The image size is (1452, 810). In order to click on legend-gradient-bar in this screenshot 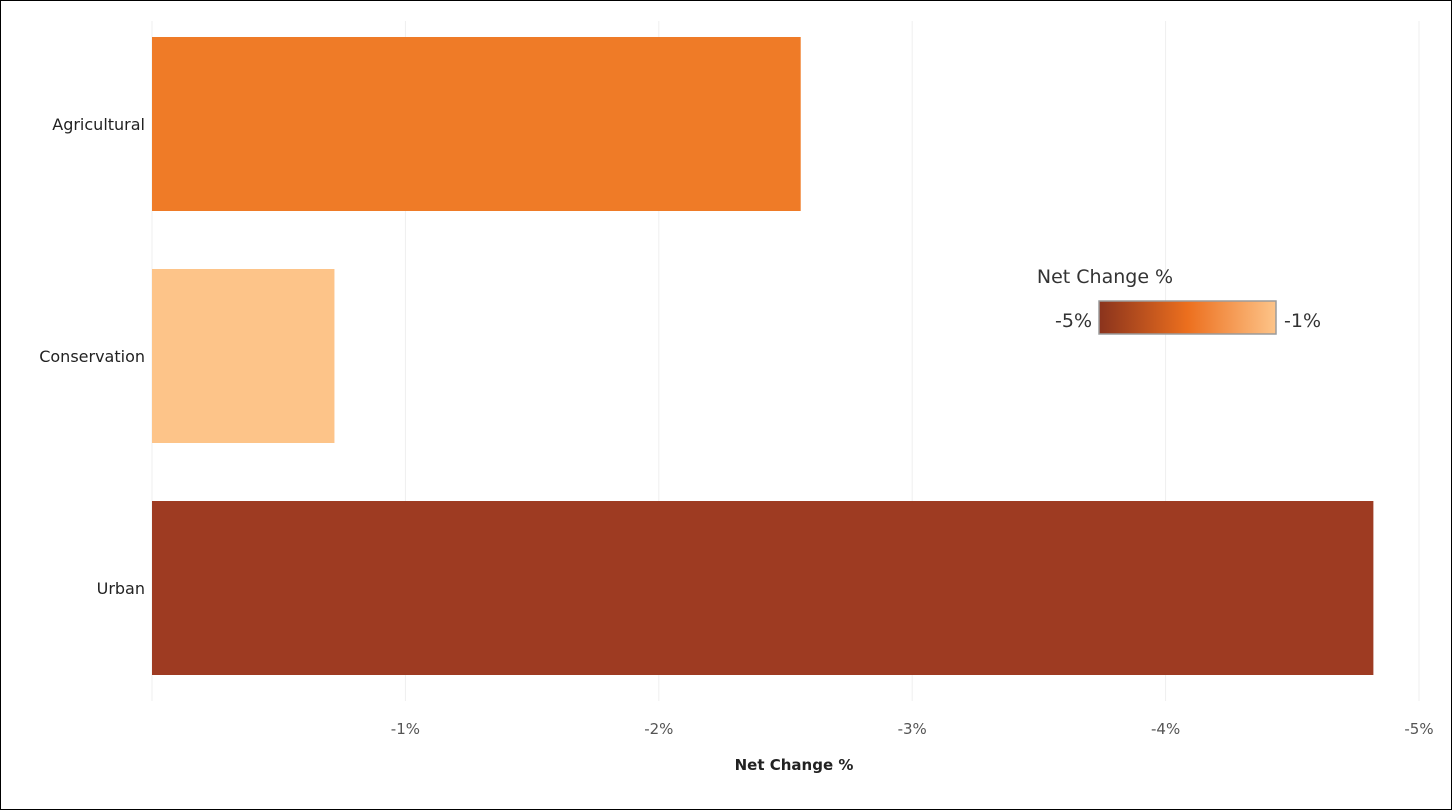, I will do `click(1187, 317)`.